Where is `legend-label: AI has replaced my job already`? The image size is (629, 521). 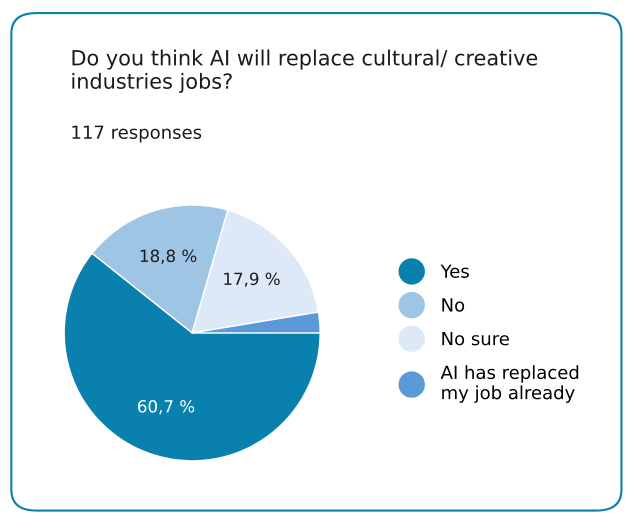 legend-label: AI has replaced my job already is located at coordinates (509, 384).